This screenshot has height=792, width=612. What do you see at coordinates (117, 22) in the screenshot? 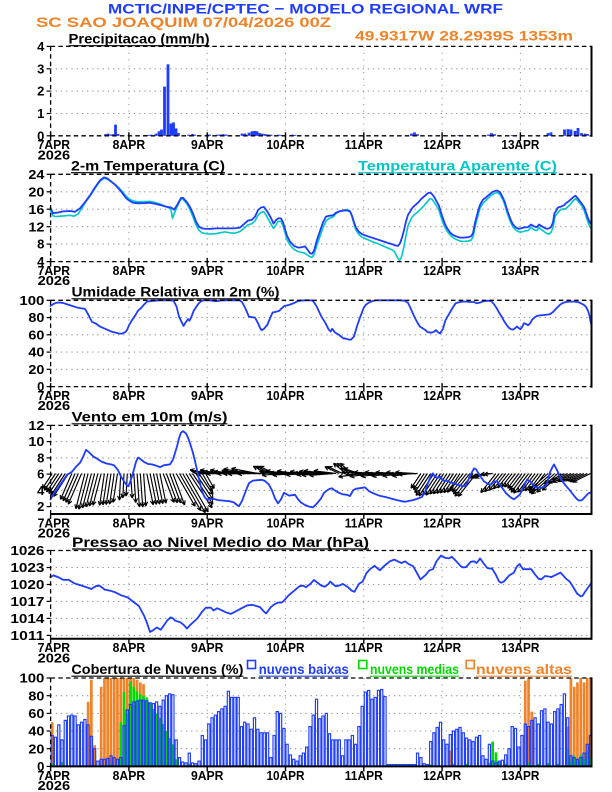
I see `svg-text: SC SAO JOAQUIM` at bounding box center [117, 22].